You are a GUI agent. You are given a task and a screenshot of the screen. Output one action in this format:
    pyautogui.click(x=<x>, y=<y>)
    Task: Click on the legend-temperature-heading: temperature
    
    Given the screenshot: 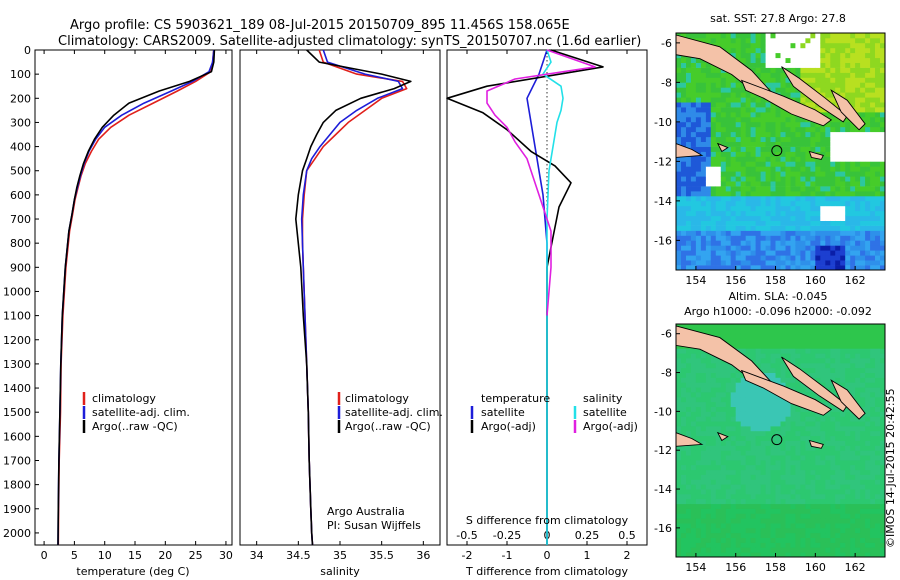 What is the action you would take?
    pyautogui.click(x=515, y=398)
    